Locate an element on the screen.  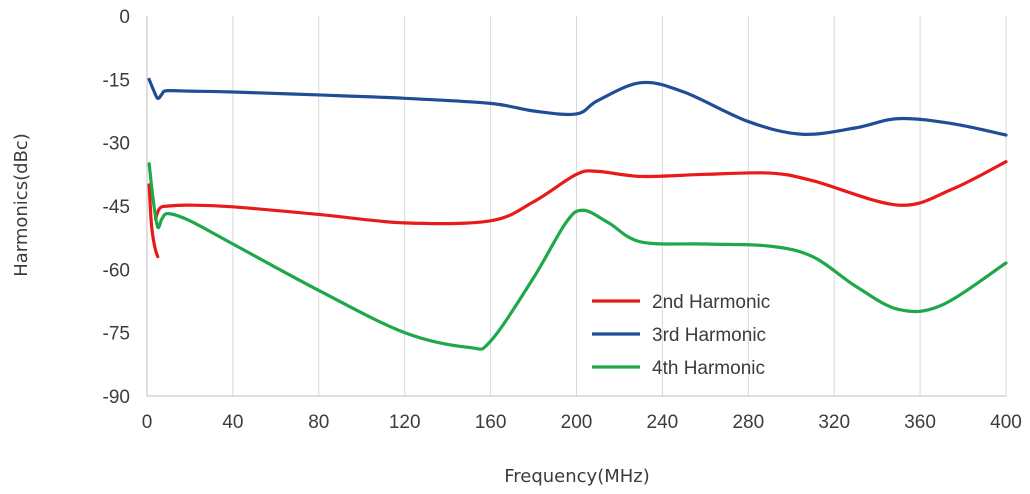
y-tick-label: -90 is located at coordinates (116, 397).